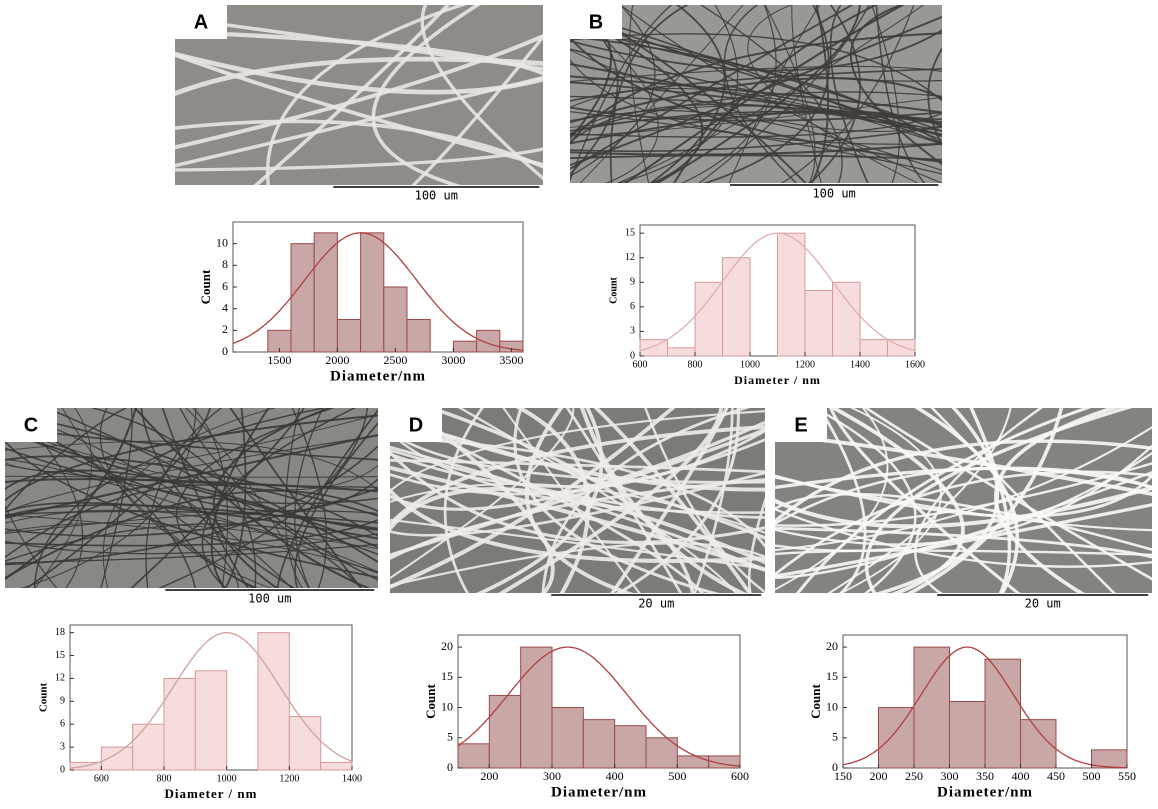 The image size is (1158, 809). Describe the element at coordinates (211, 793) in the screenshot. I see `x-axis-label: Diameter / nm` at that location.